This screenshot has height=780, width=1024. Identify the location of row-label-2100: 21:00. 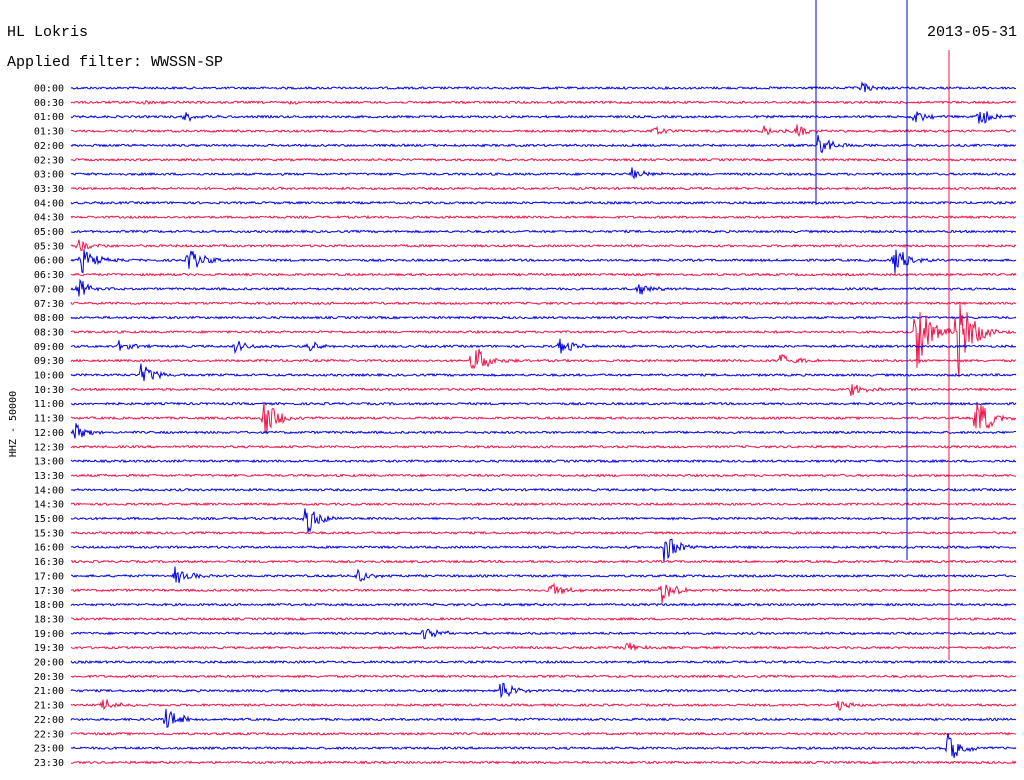
(49, 691).